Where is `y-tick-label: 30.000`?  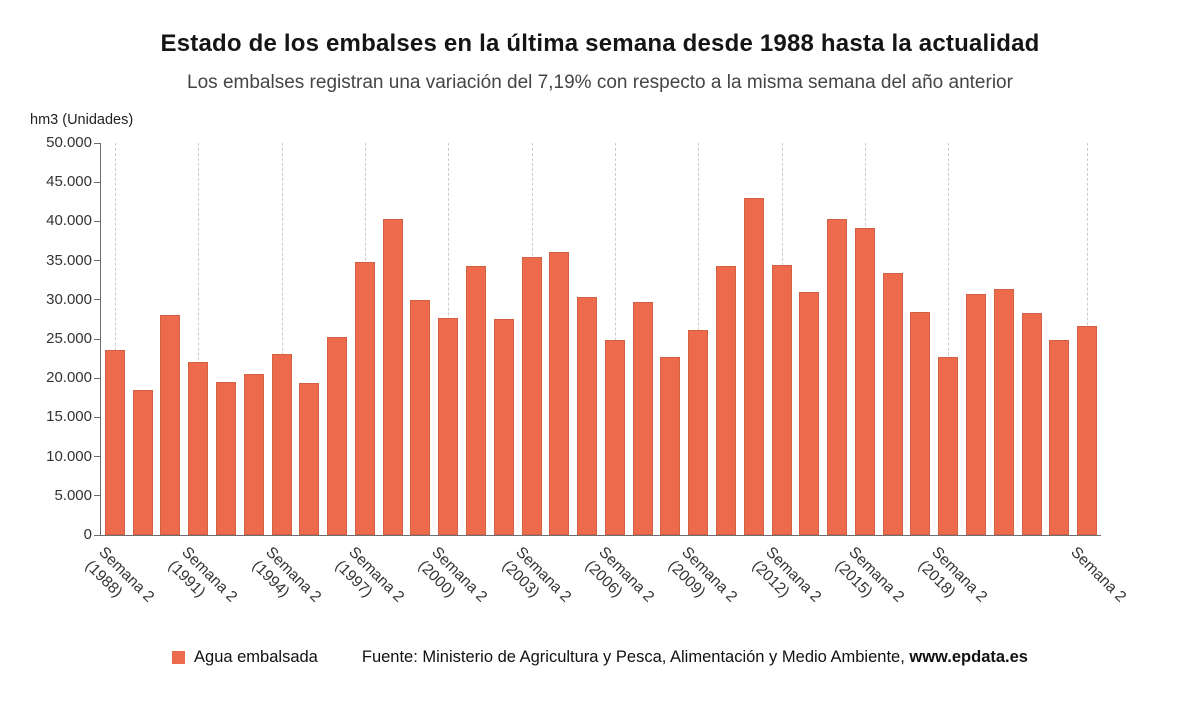
y-tick-label: 30.000 is located at coordinates (69, 299).